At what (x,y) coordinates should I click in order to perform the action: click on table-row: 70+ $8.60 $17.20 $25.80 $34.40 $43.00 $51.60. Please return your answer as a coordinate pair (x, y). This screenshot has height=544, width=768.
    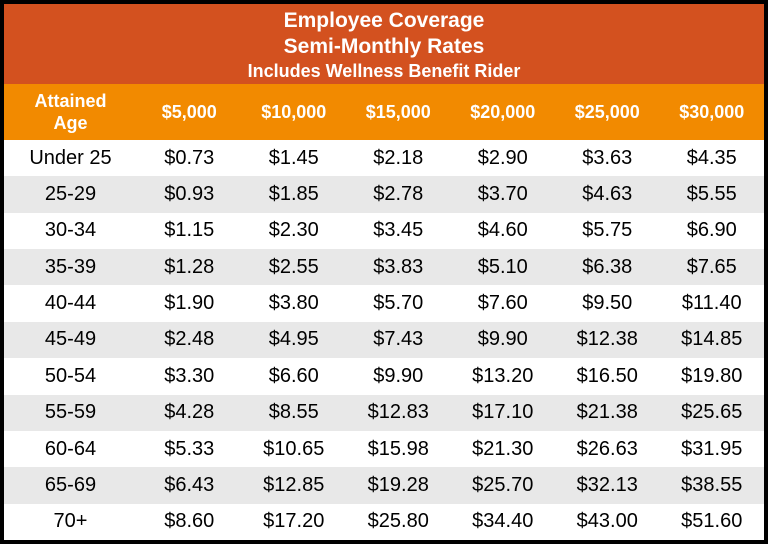
    Looking at the image, I should click on (384, 521).